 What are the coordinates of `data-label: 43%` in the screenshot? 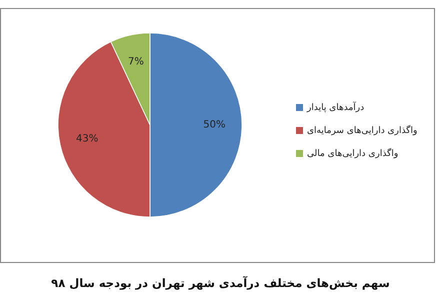 It's located at (87, 139).